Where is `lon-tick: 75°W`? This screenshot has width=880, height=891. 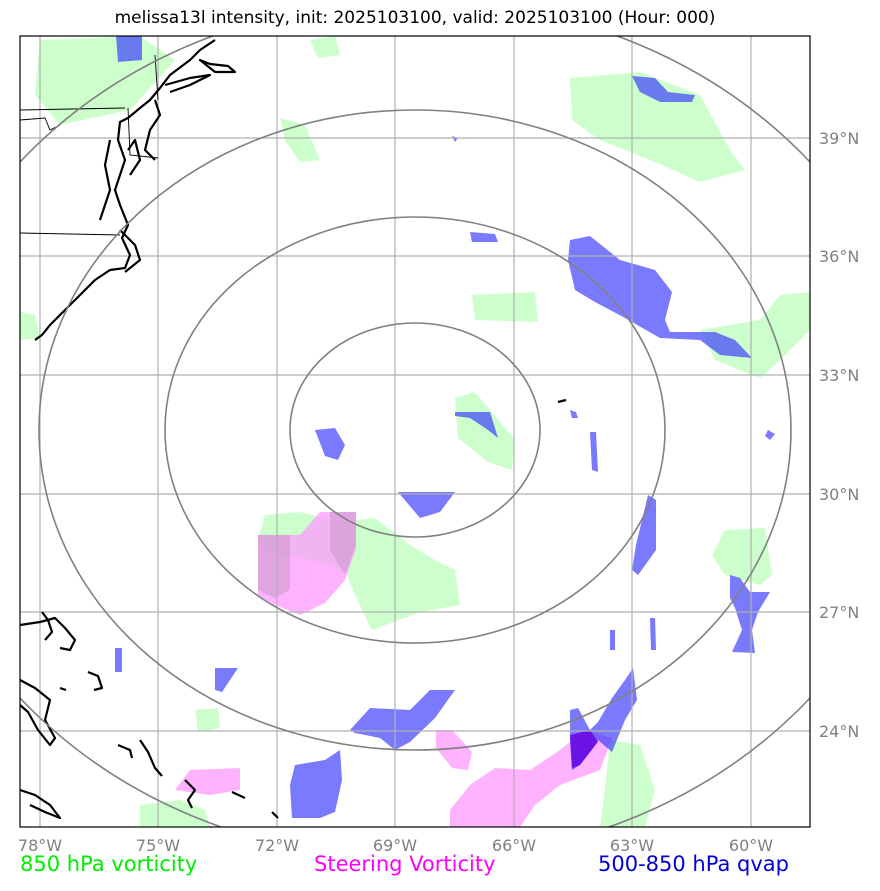
lon-tick: 75°W is located at coordinates (158, 845).